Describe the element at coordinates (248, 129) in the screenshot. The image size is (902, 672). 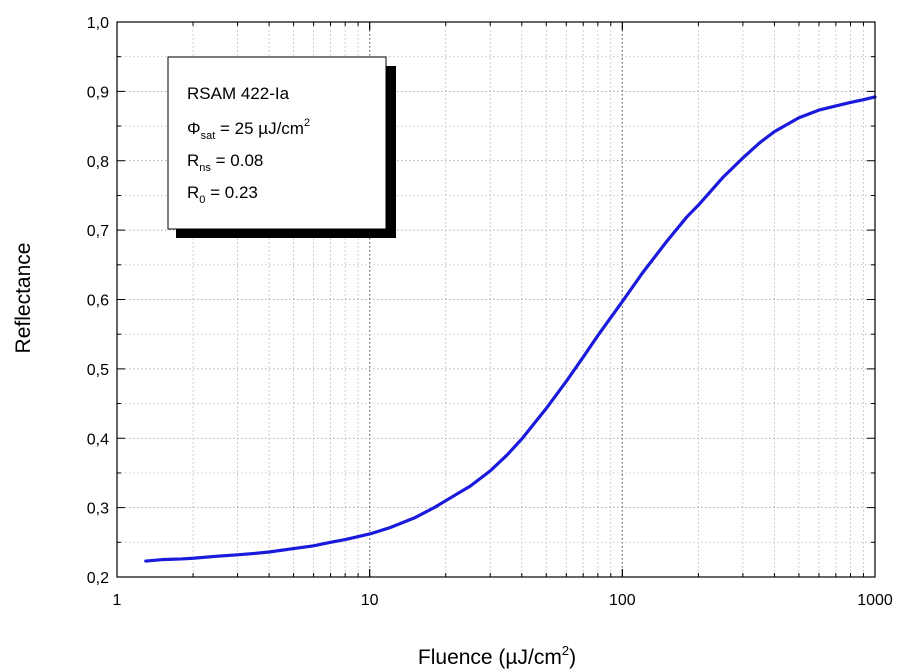
I see `annotation-phi-sat: Φsat = 25 µJ/cm2` at that location.